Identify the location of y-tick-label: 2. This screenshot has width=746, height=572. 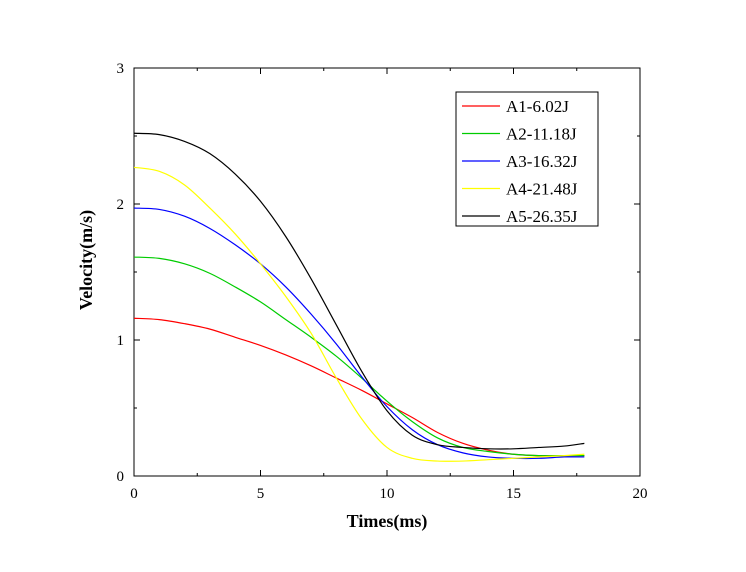
(121, 205).